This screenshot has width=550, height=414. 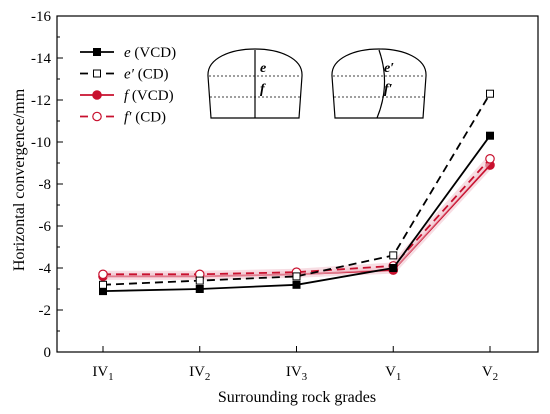 I want to click on y-tick-label: -6, so click(x=45, y=227).